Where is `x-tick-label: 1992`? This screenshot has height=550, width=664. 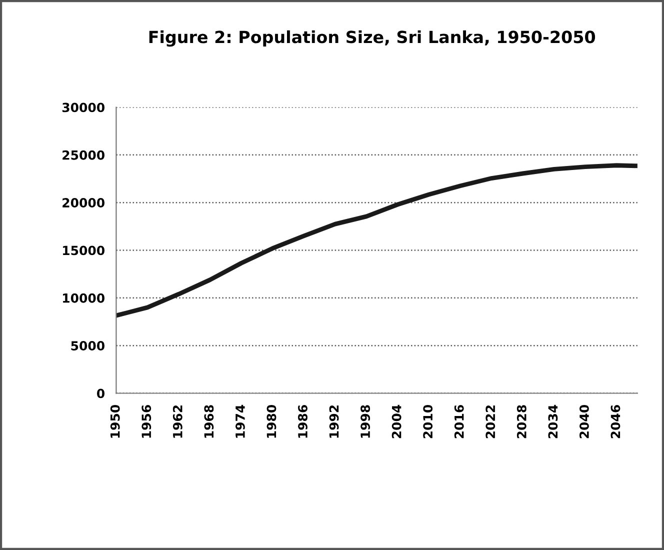
x-tick-label: 1992 is located at coordinates (334, 421).